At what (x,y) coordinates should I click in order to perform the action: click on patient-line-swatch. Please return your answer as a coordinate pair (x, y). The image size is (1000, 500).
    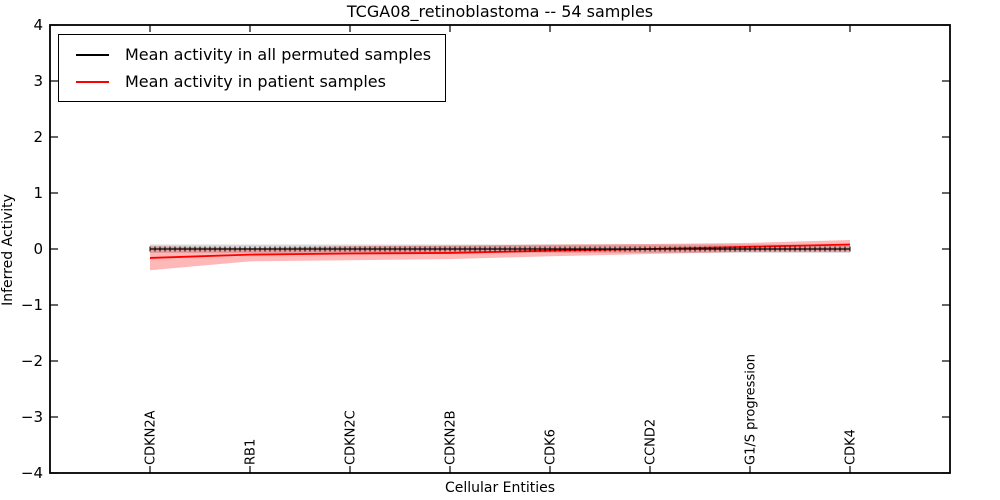
    Looking at the image, I should click on (92, 81).